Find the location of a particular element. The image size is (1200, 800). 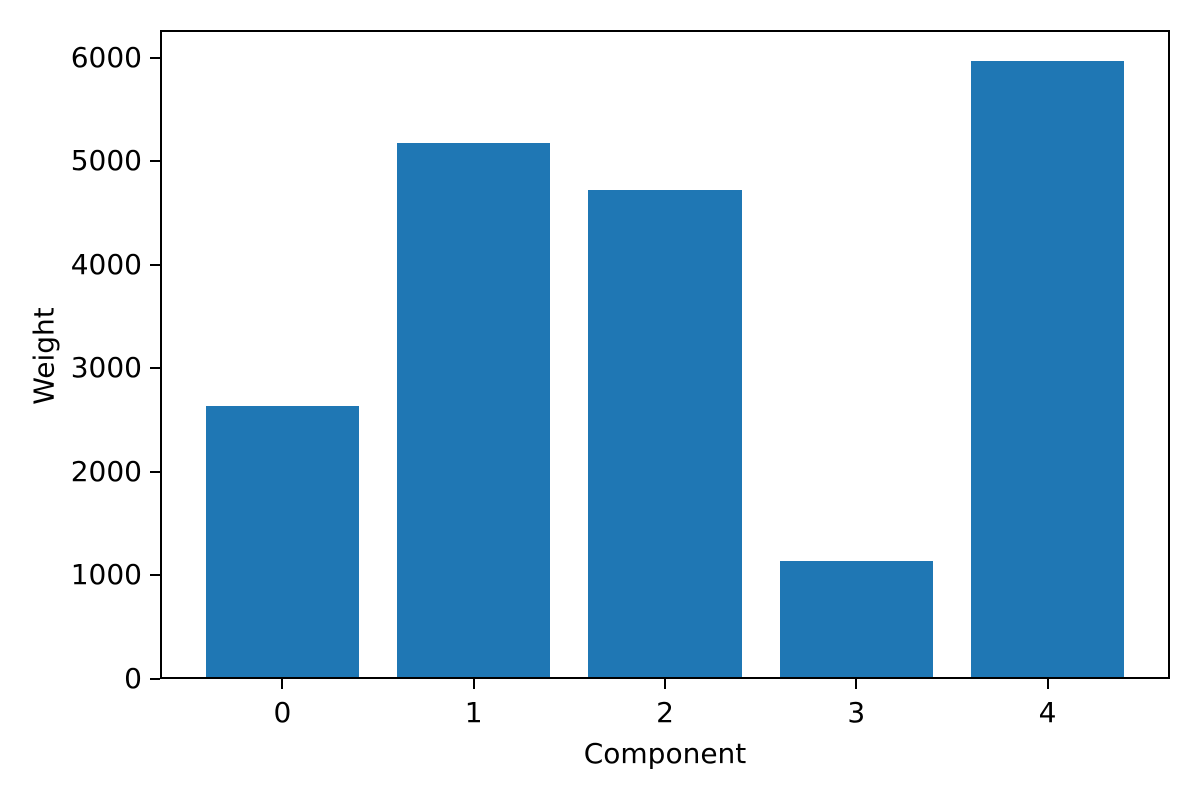

y-tick-label: 6000 is located at coordinates (106, 57).